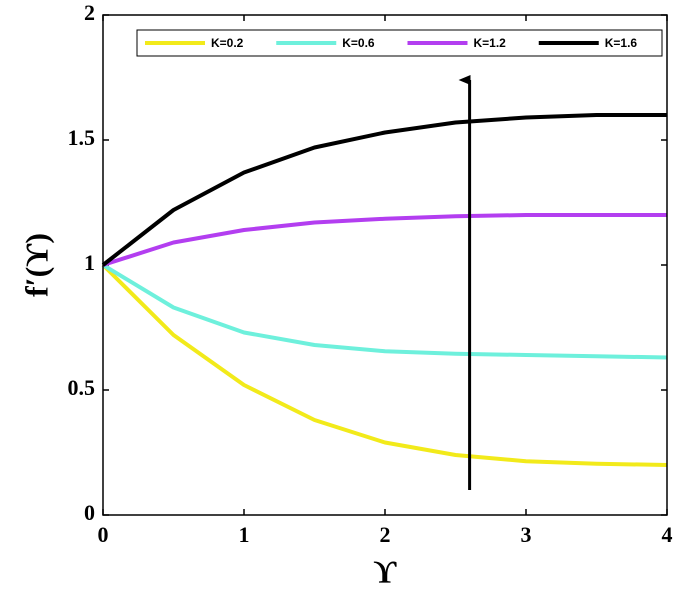  Describe the element at coordinates (227, 43) in the screenshot. I see `legend-label: K=0.2` at that location.